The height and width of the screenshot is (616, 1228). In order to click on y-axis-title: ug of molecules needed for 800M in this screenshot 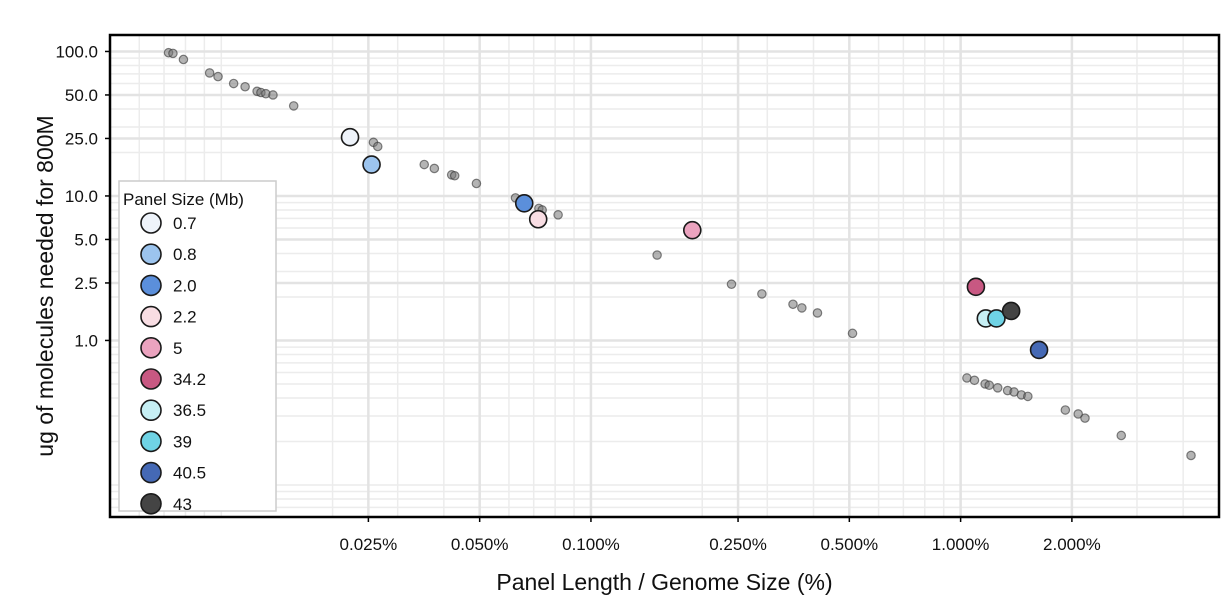, I will do `click(45, 285)`.